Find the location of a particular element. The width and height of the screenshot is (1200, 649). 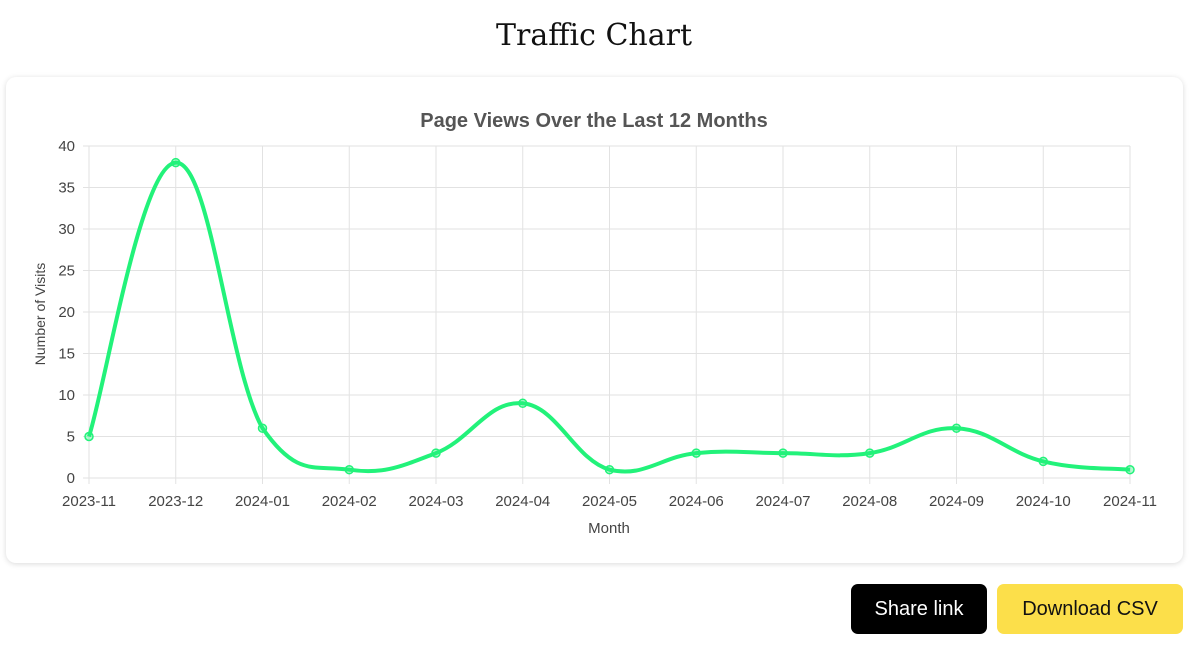

x-tick-label: 2024-10 is located at coordinates (1043, 501).